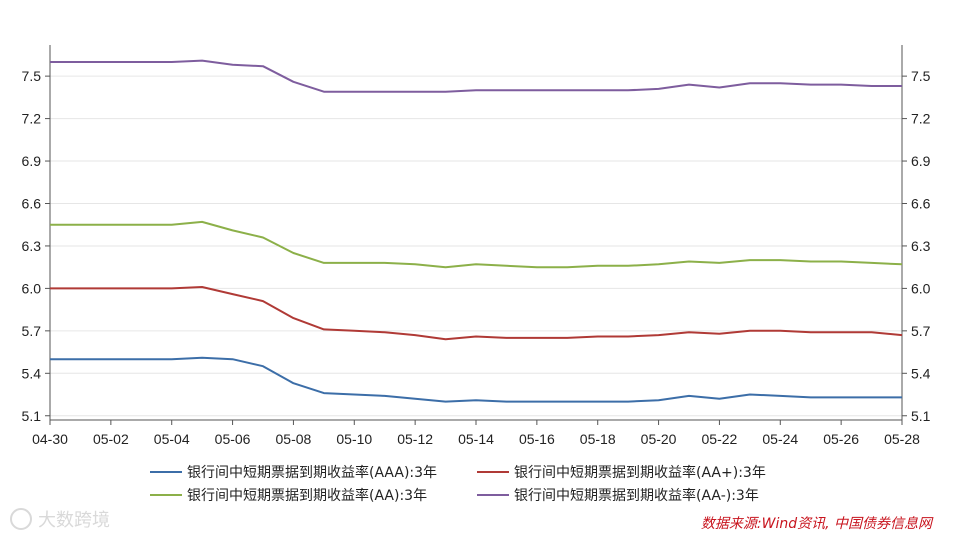 The image size is (954, 536). Describe the element at coordinates (640, 472) in the screenshot. I see `legend-label: 银行间中短期票据到期收益率(AA+):3年` at that location.